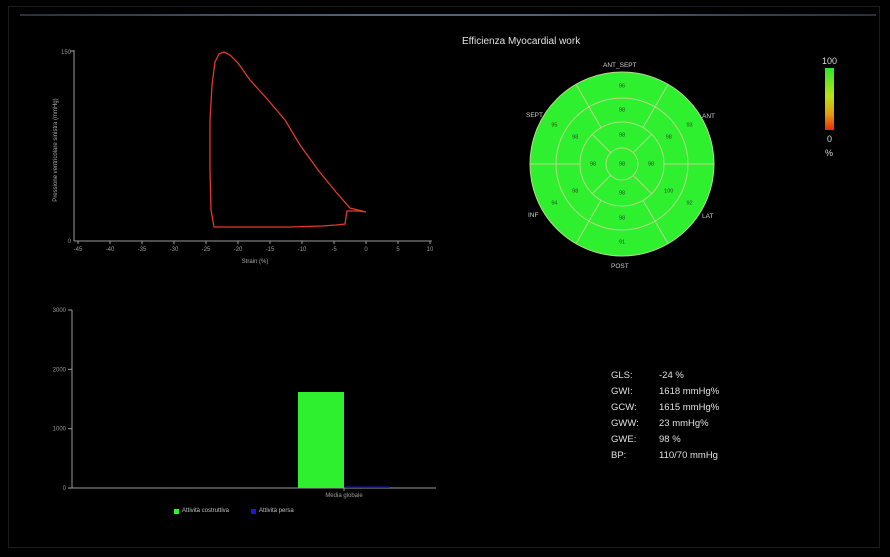 This screenshot has height=557, width=890. Describe the element at coordinates (276, 511) in the screenshot. I see `legend-label-wasted: Attività persa` at that location.